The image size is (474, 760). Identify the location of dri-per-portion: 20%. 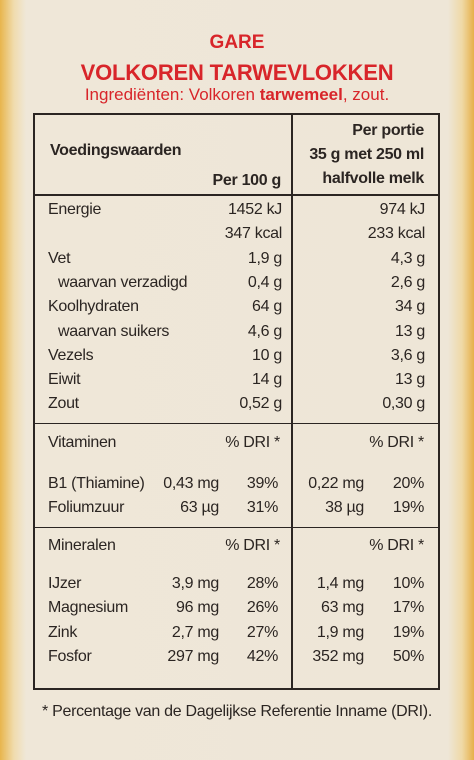
(408, 483).